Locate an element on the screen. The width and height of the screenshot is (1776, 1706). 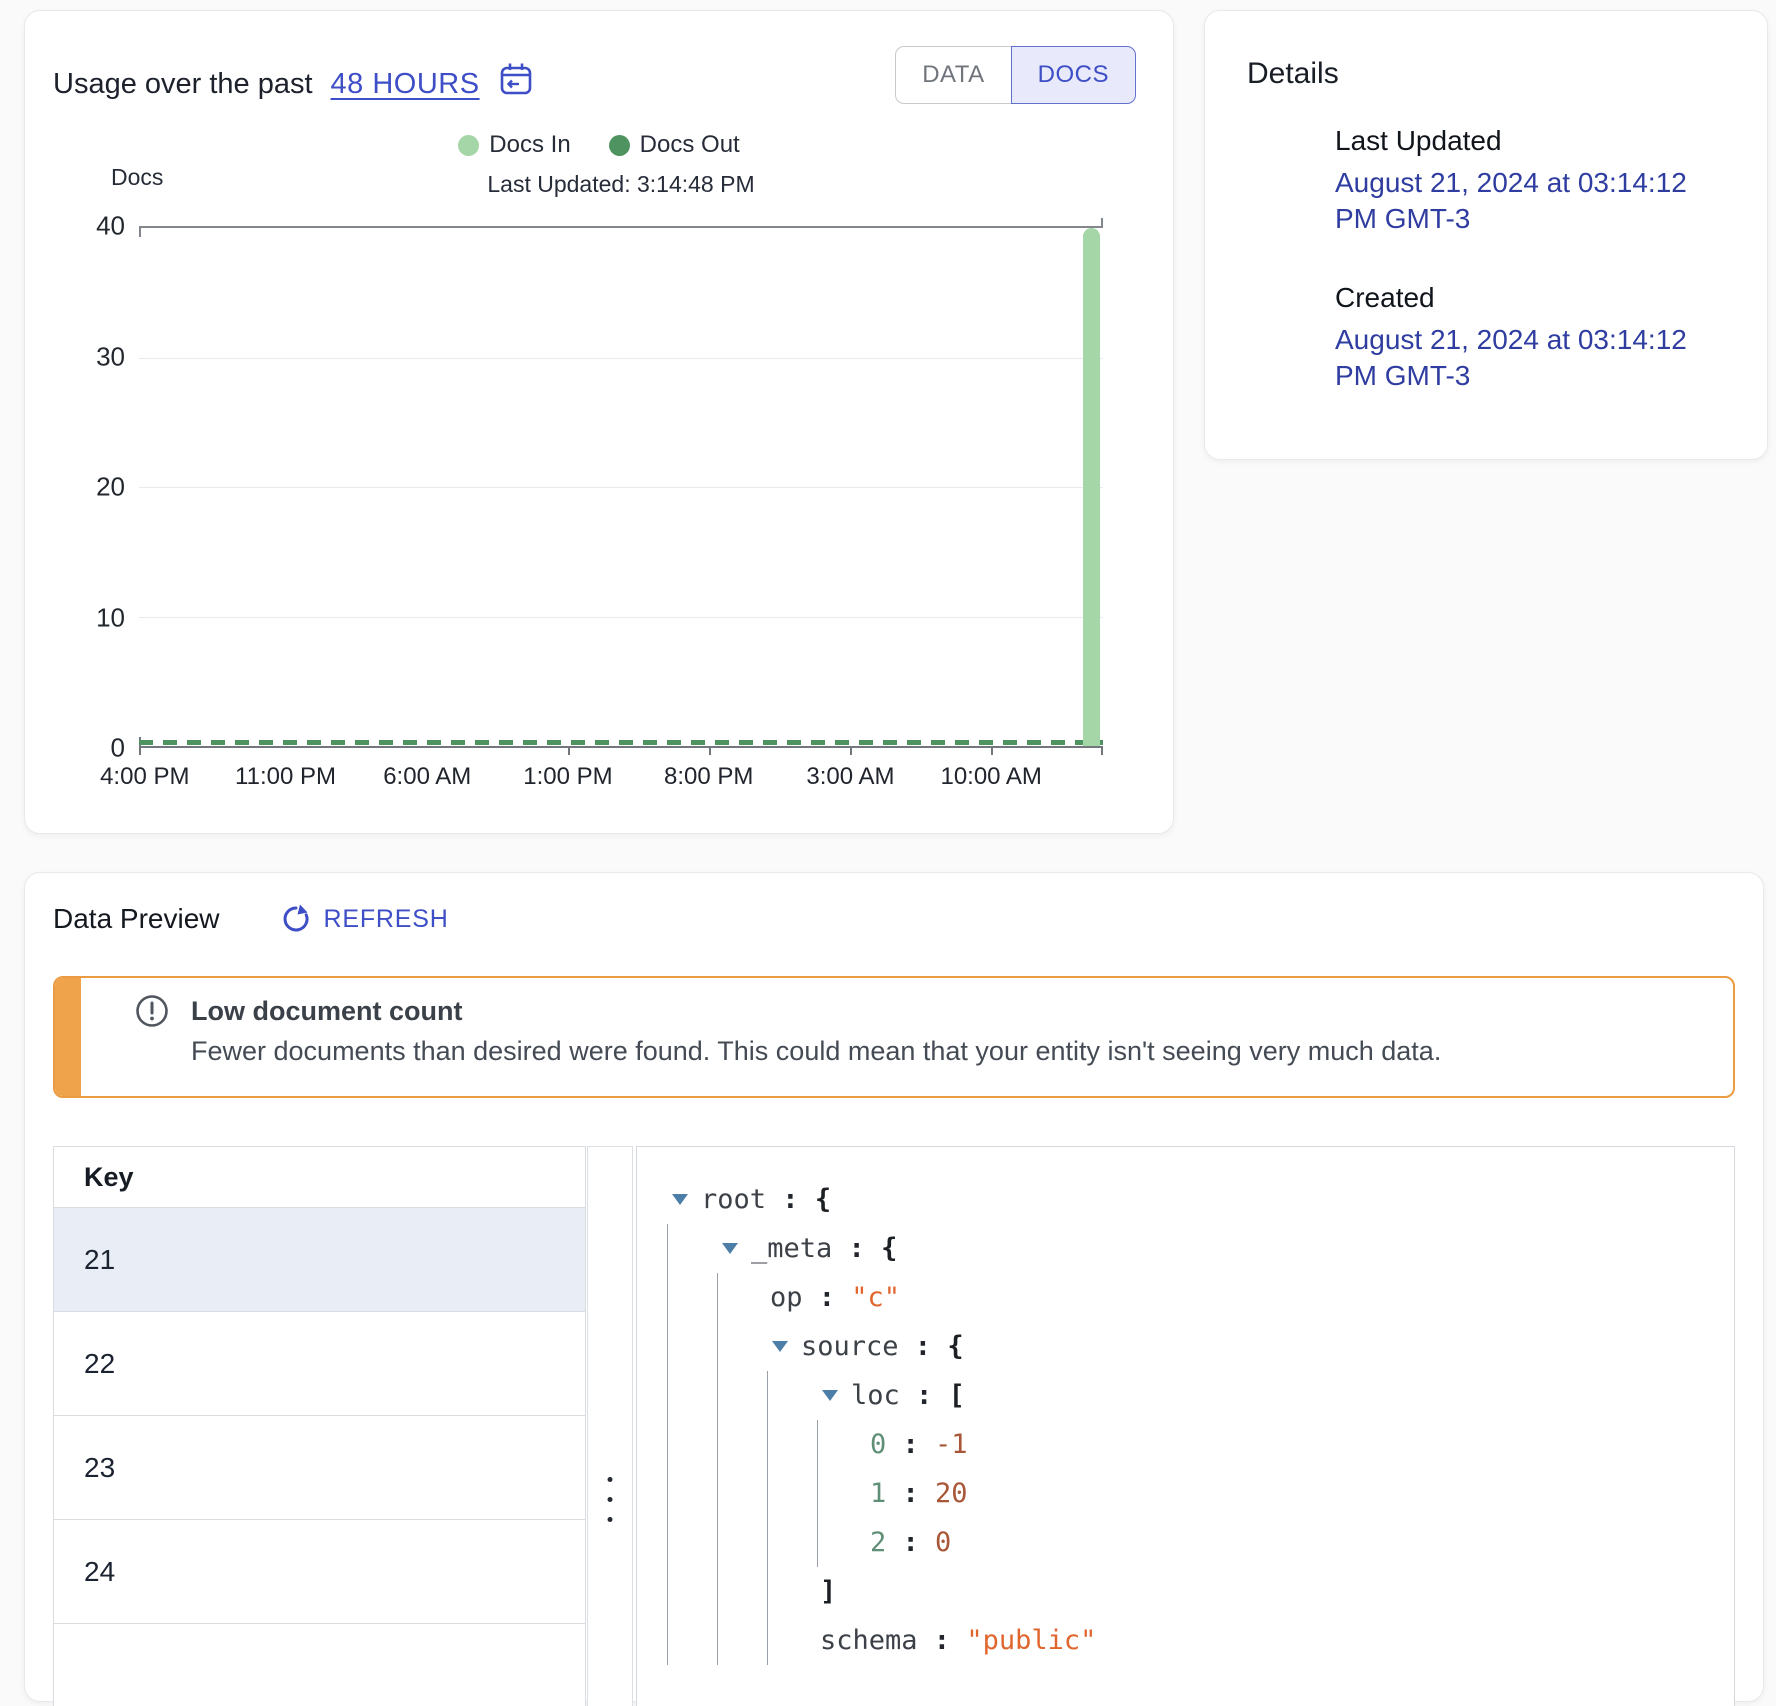
key-table: Key 21 22 23 24 is located at coordinates (319, 1426).